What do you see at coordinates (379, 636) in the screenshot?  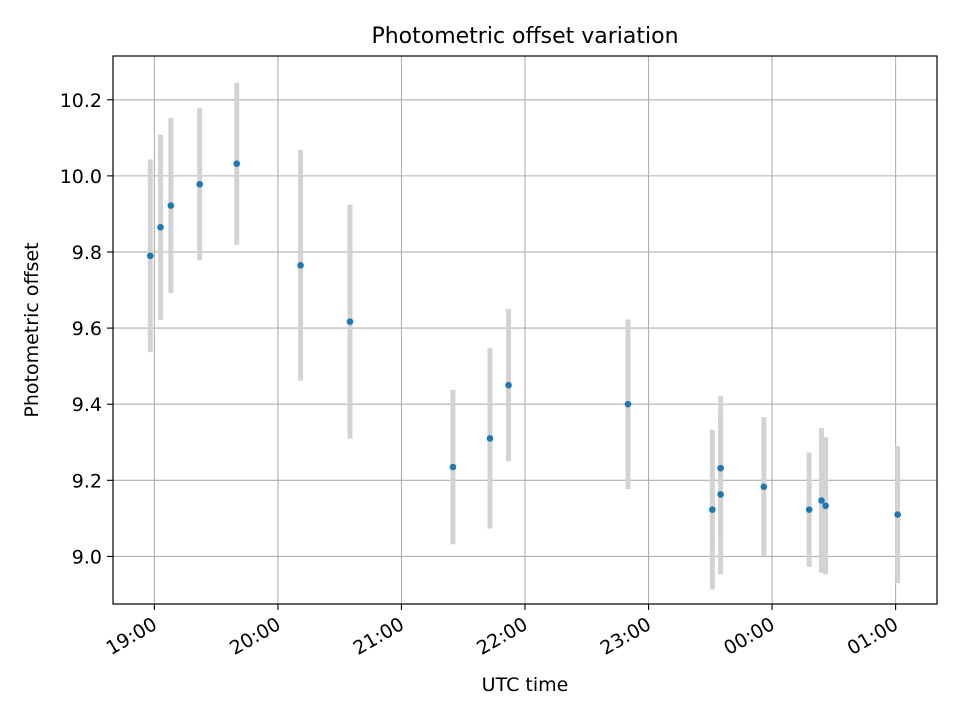 I see `x-tick-label: 21:00` at bounding box center [379, 636].